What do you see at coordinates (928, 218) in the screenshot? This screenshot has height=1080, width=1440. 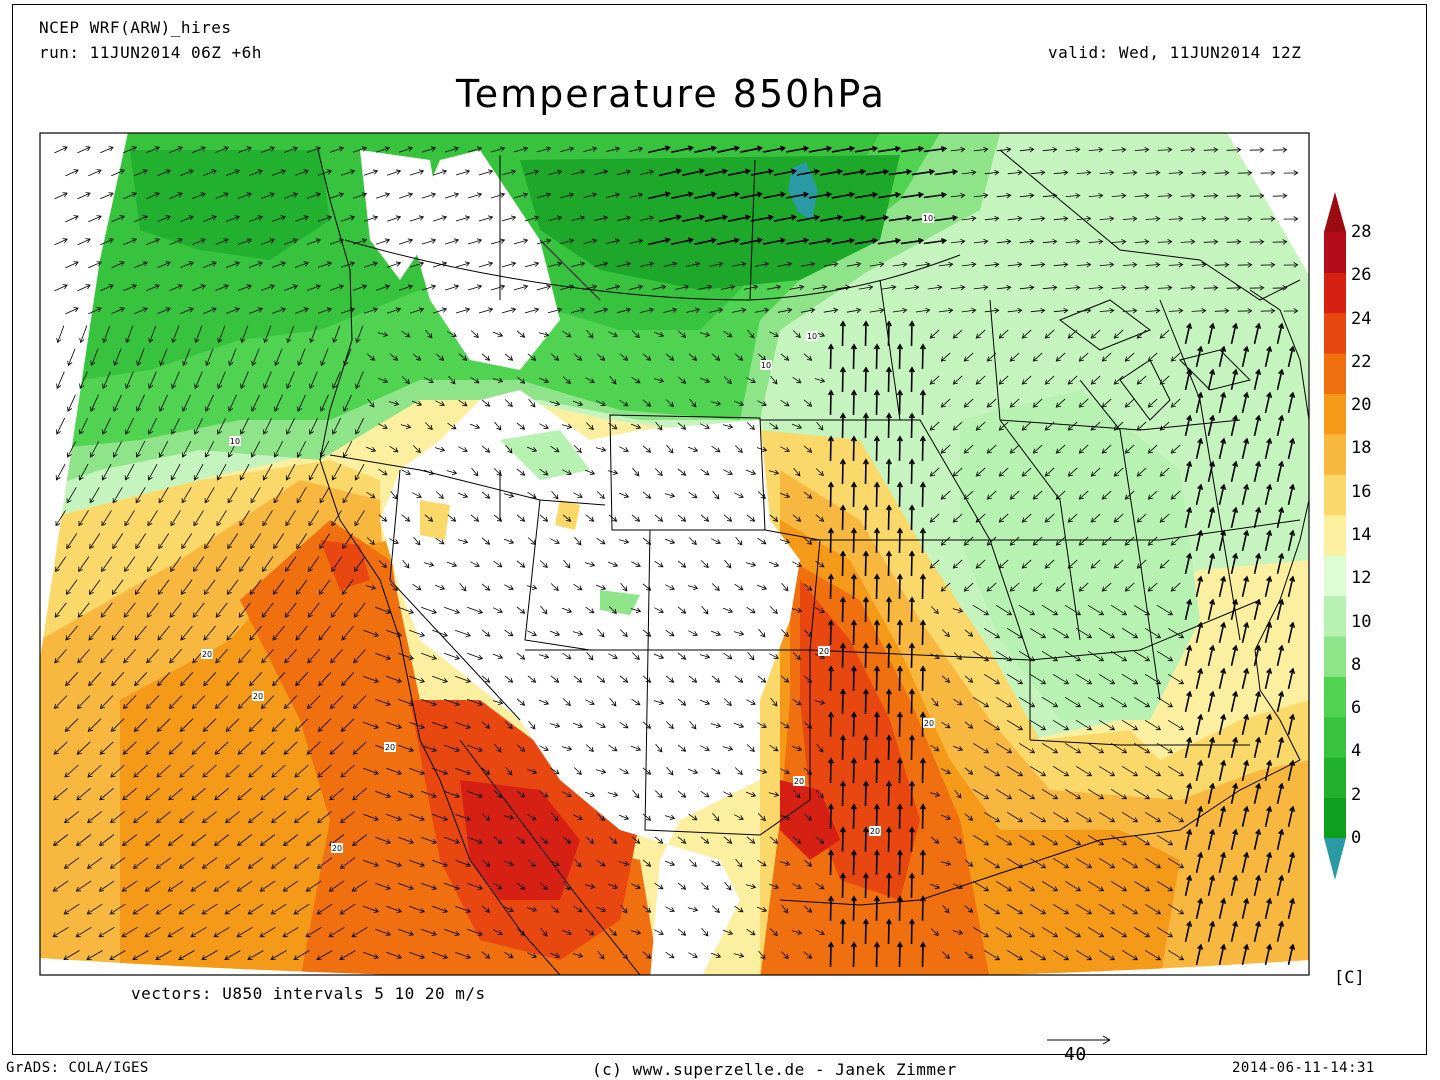 I see `contour-label: 10` at bounding box center [928, 218].